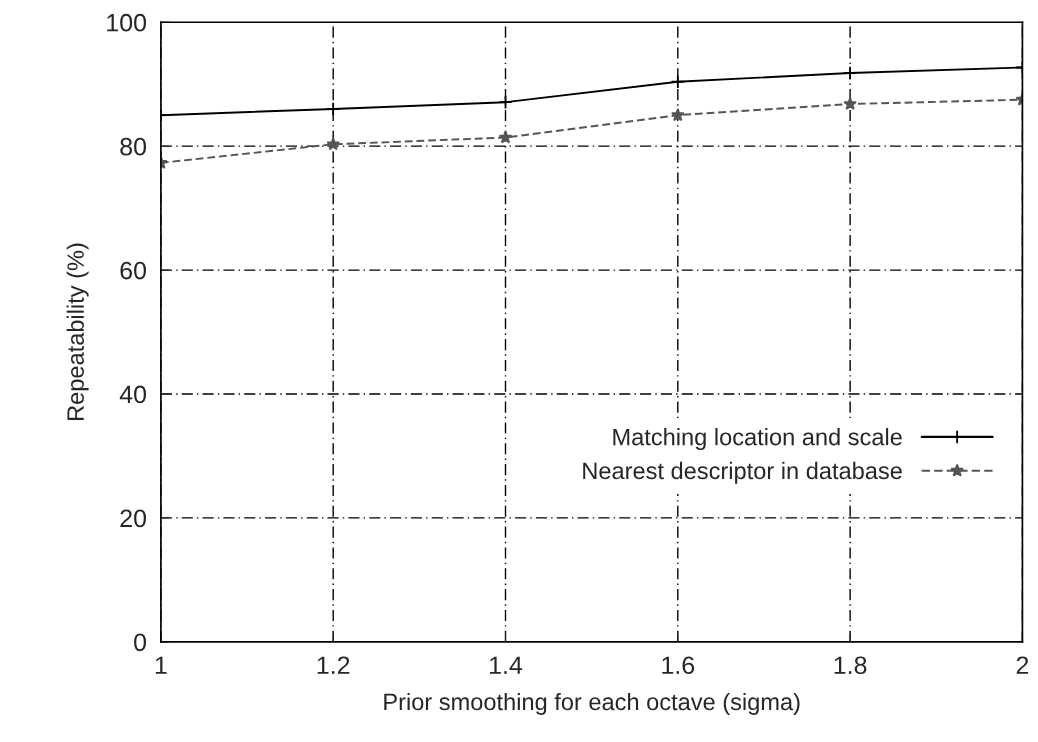  I want to click on x-tick-label: 1.4, so click(506, 665).